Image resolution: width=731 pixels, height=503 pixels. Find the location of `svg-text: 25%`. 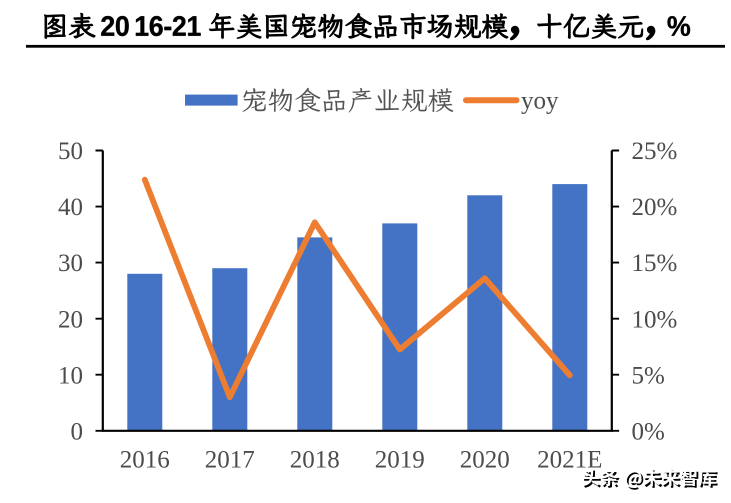

svg-text: 25% is located at coordinates (655, 151).